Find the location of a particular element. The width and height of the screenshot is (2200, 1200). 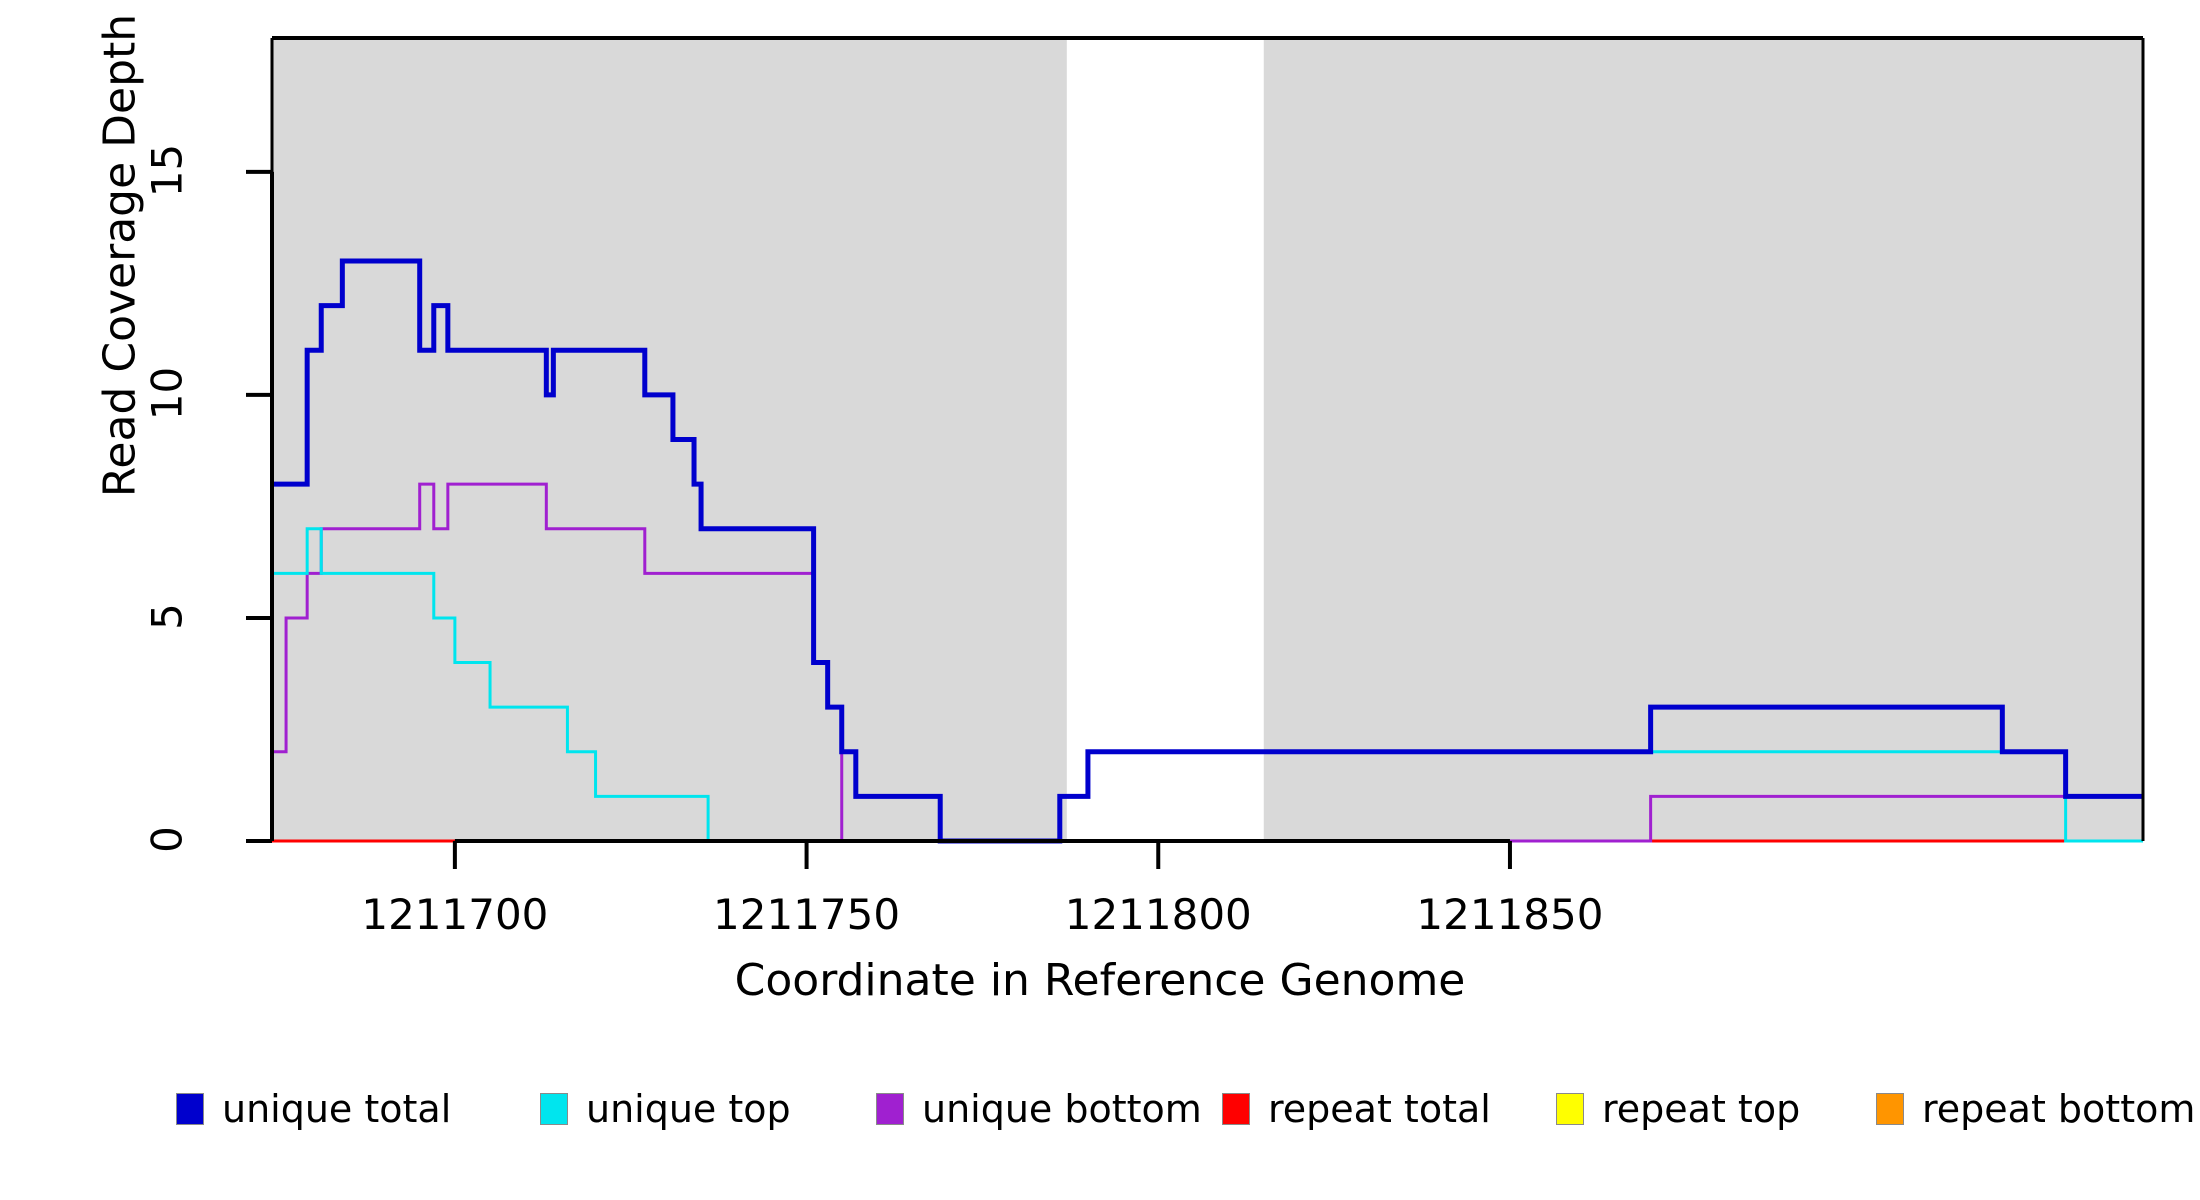

x-tick-label-1211700: 1211700 is located at coordinates (455, 914).